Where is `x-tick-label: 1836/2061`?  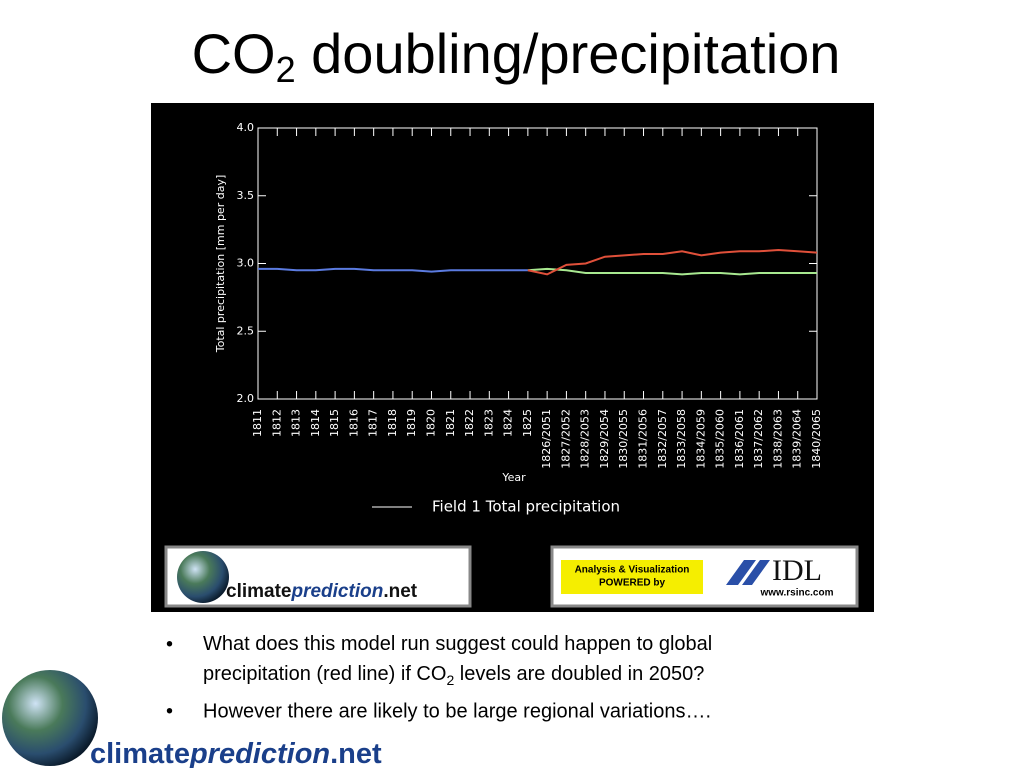 x-tick-label: 1836/2061 is located at coordinates (739, 439).